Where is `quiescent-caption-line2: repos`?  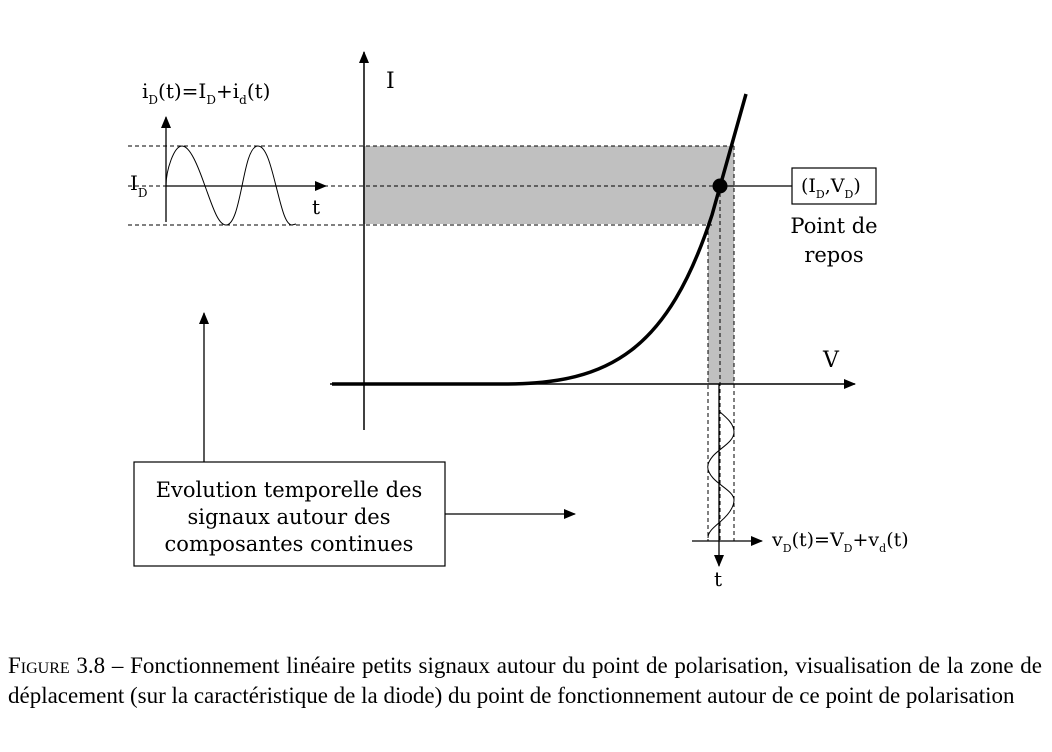 quiescent-caption-line2: repos is located at coordinates (833, 255).